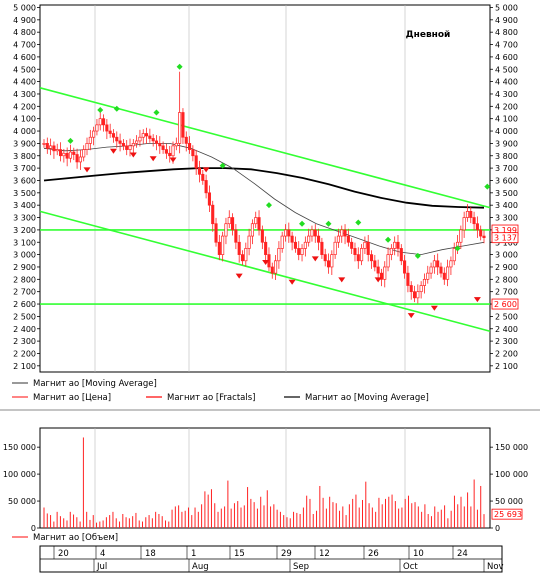 The width and height of the screenshot is (540, 573). What do you see at coordinates (102, 554) in the screenshot?
I see `day-tick-label: 4` at bounding box center [102, 554].